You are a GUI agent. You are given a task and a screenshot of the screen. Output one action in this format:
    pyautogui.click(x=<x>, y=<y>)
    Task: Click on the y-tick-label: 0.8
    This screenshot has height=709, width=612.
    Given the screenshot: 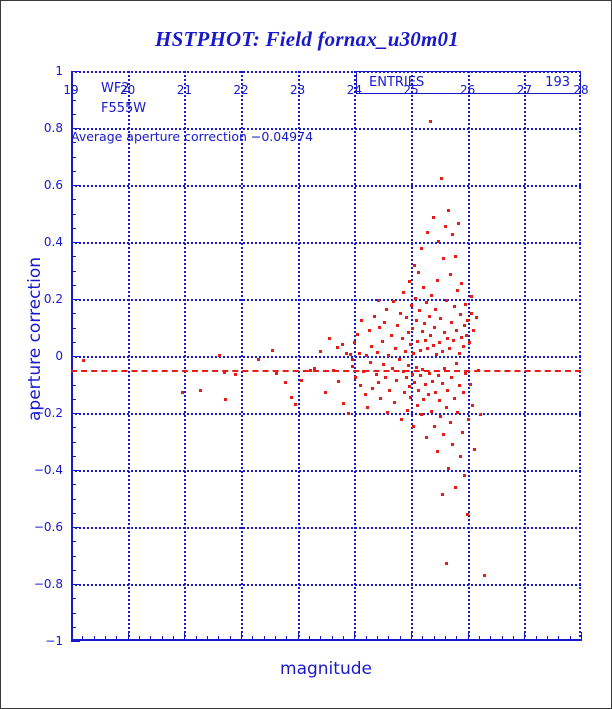 What is the action you would take?
    pyautogui.click(x=53, y=128)
    